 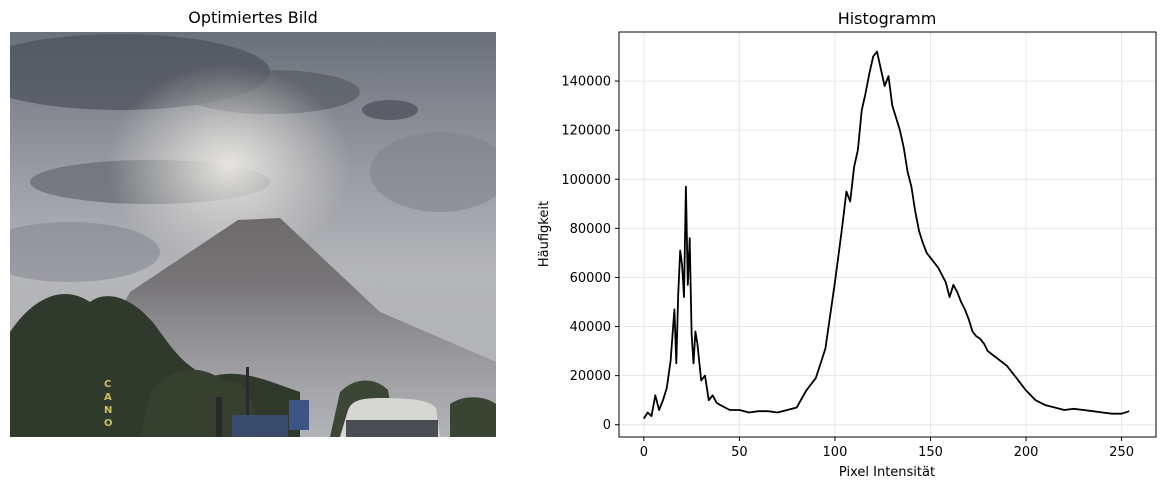 I want to click on chart-title: Histogramm, so click(x=887, y=18).